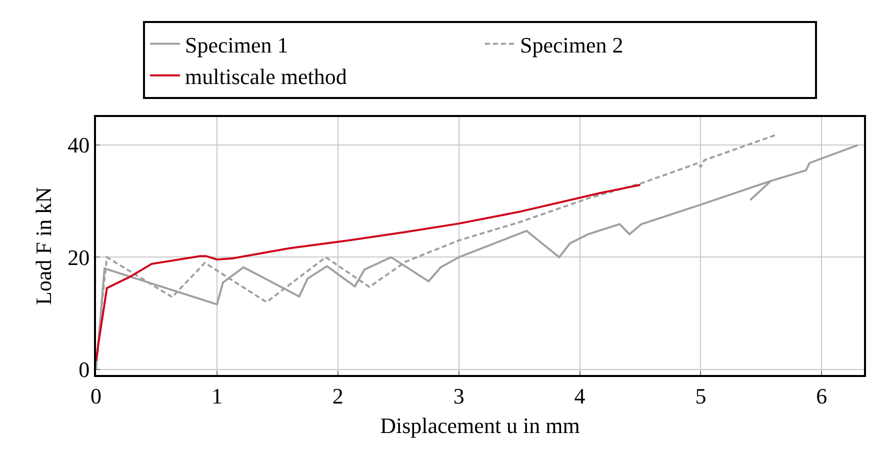 This screenshot has width=872, height=455. What do you see at coordinates (572, 45) in the screenshot?
I see `legend-label: Specimen 2` at bounding box center [572, 45].